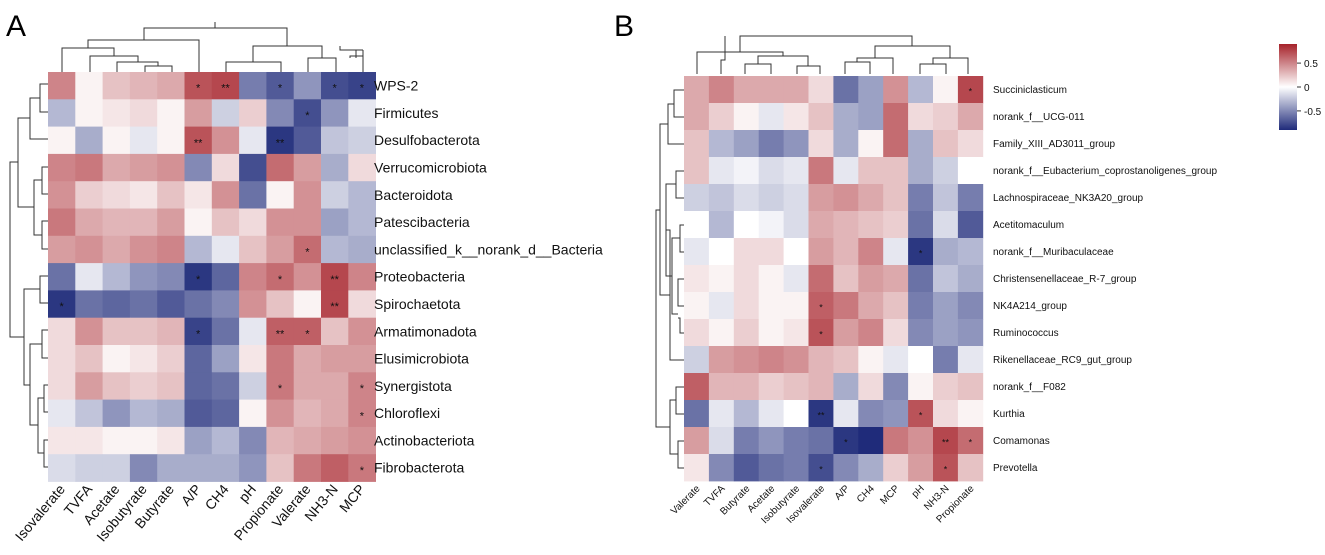 This screenshot has height=555, width=1325. What do you see at coordinates (1288, 87) in the screenshot?
I see `legend-gradient-bar` at bounding box center [1288, 87].